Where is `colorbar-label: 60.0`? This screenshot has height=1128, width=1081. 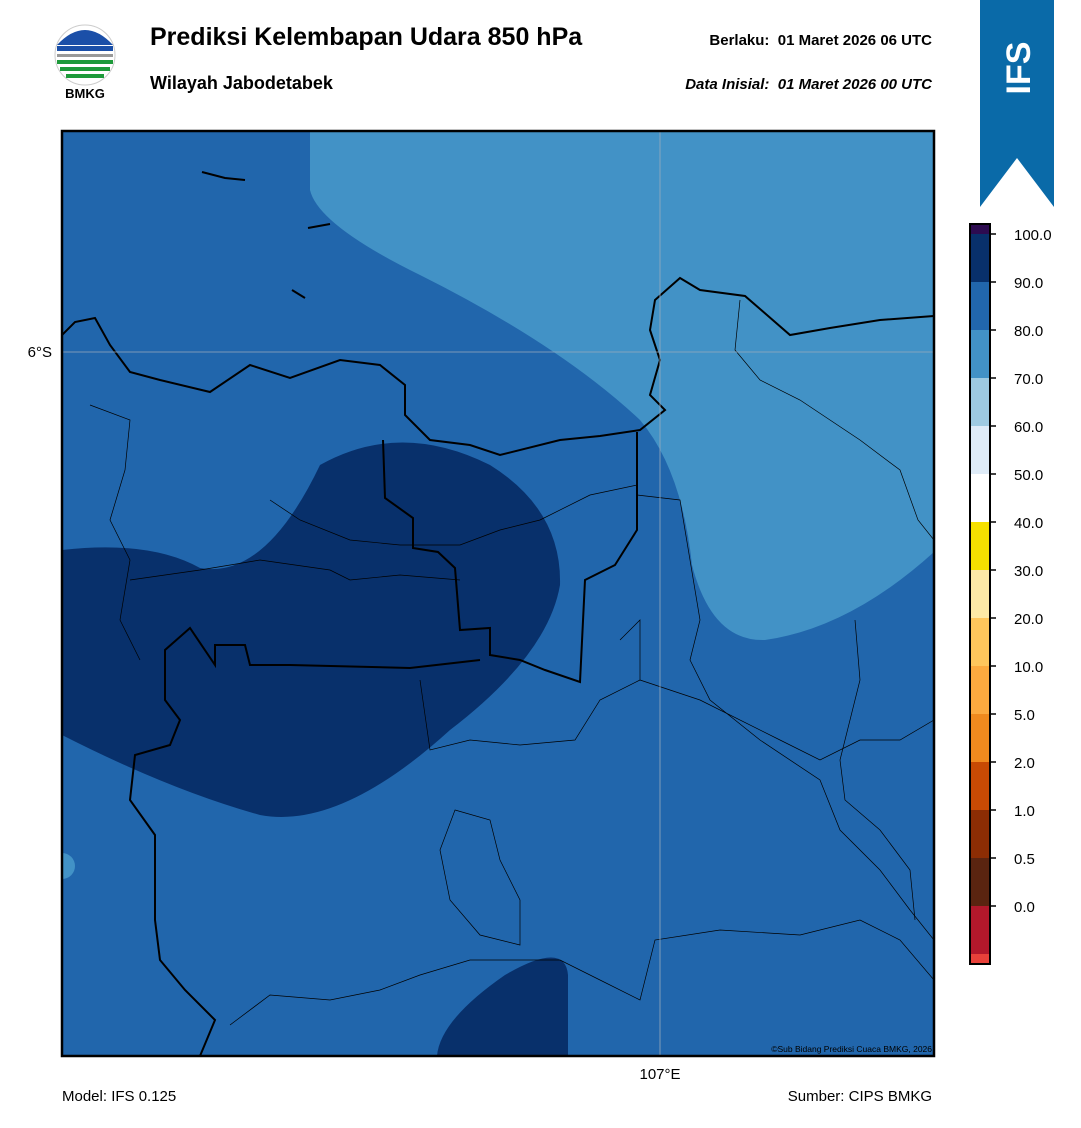 colorbar-label: 60.0 is located at coordinates (1028, 427).